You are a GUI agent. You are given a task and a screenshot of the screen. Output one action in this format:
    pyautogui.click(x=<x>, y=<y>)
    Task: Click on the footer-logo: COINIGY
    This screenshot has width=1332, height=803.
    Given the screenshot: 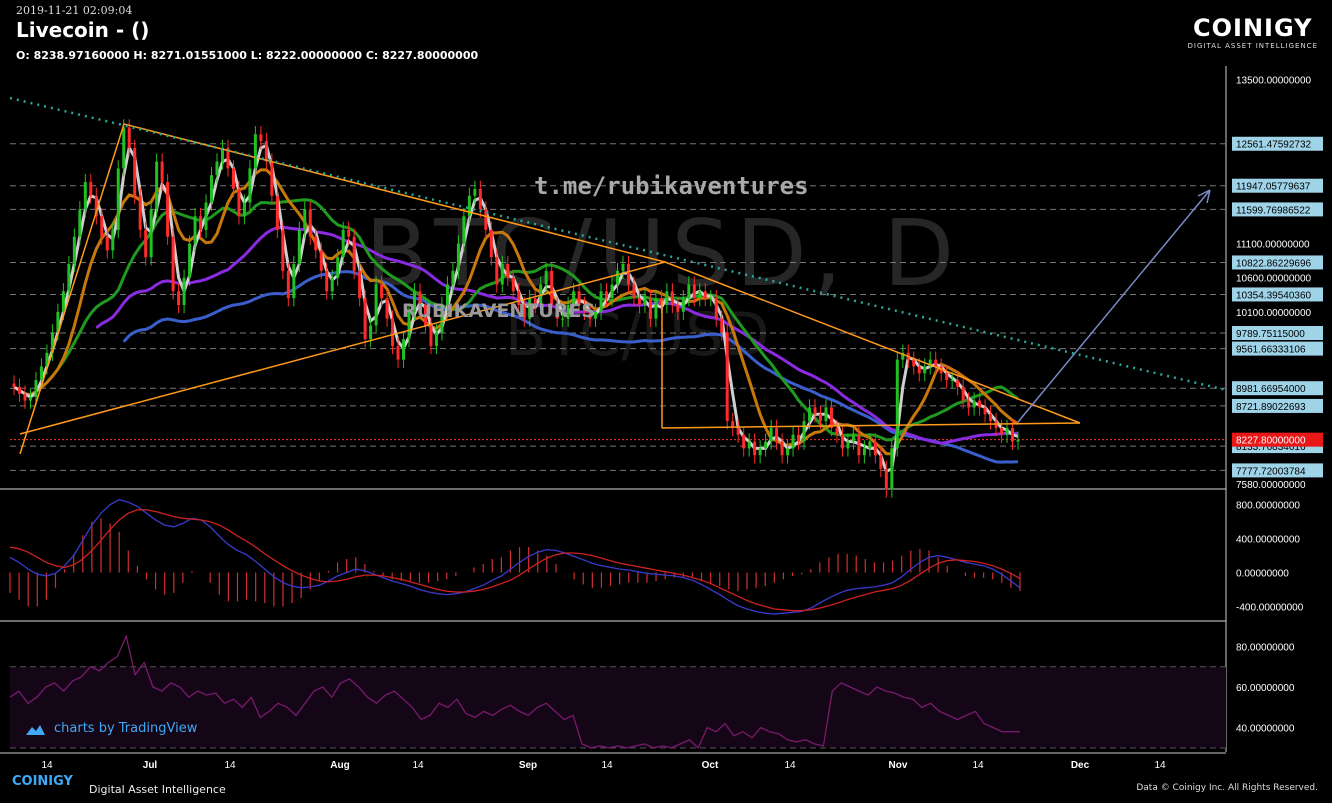 What is the action you would take?
    pyautogui.click(x=42, y=781)
    